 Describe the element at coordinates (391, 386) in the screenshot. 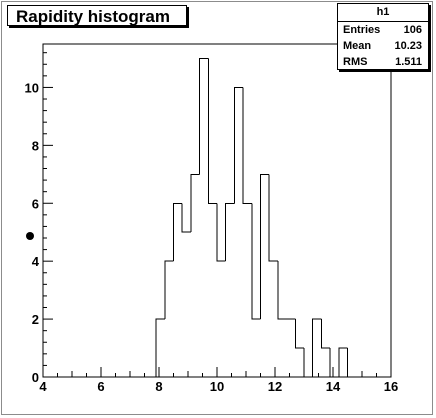

I see `x-tick-label: 16` at that location.